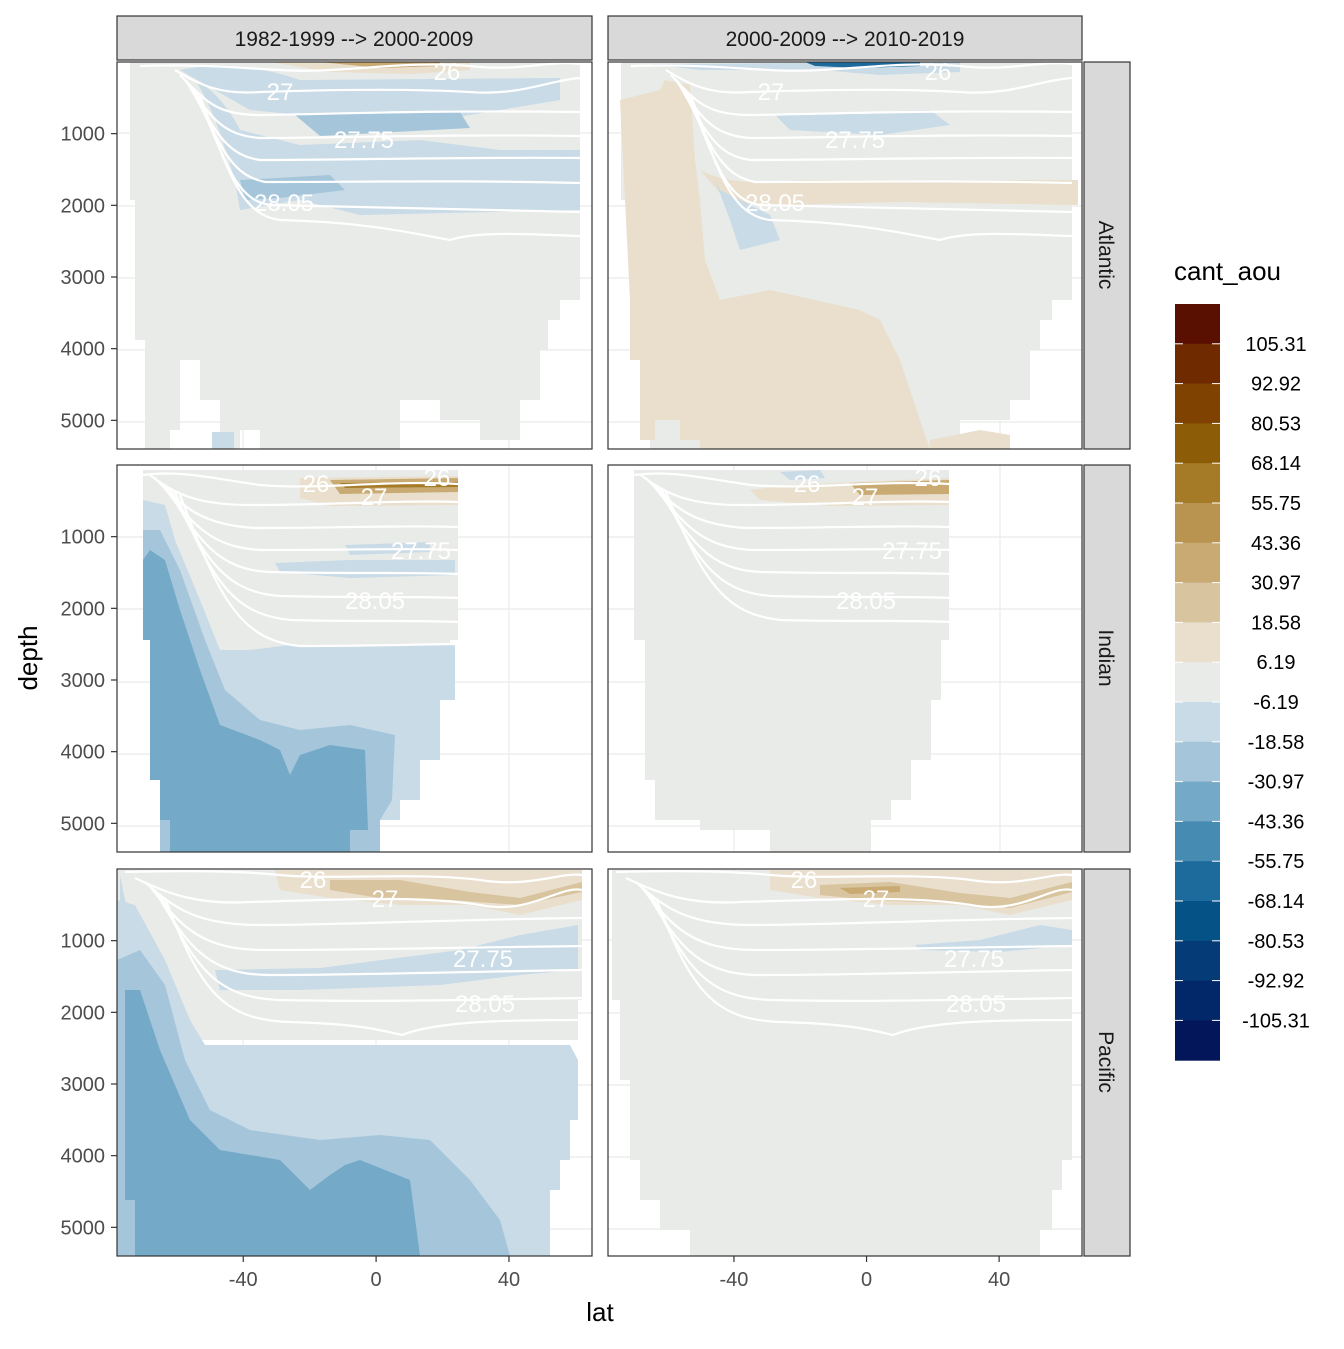  What do you see at coordinates (845, 38) in the screenshot?
I see `column-strip-2: 2000-2009 --> 2010-2019` at bounding box center [845, 38].